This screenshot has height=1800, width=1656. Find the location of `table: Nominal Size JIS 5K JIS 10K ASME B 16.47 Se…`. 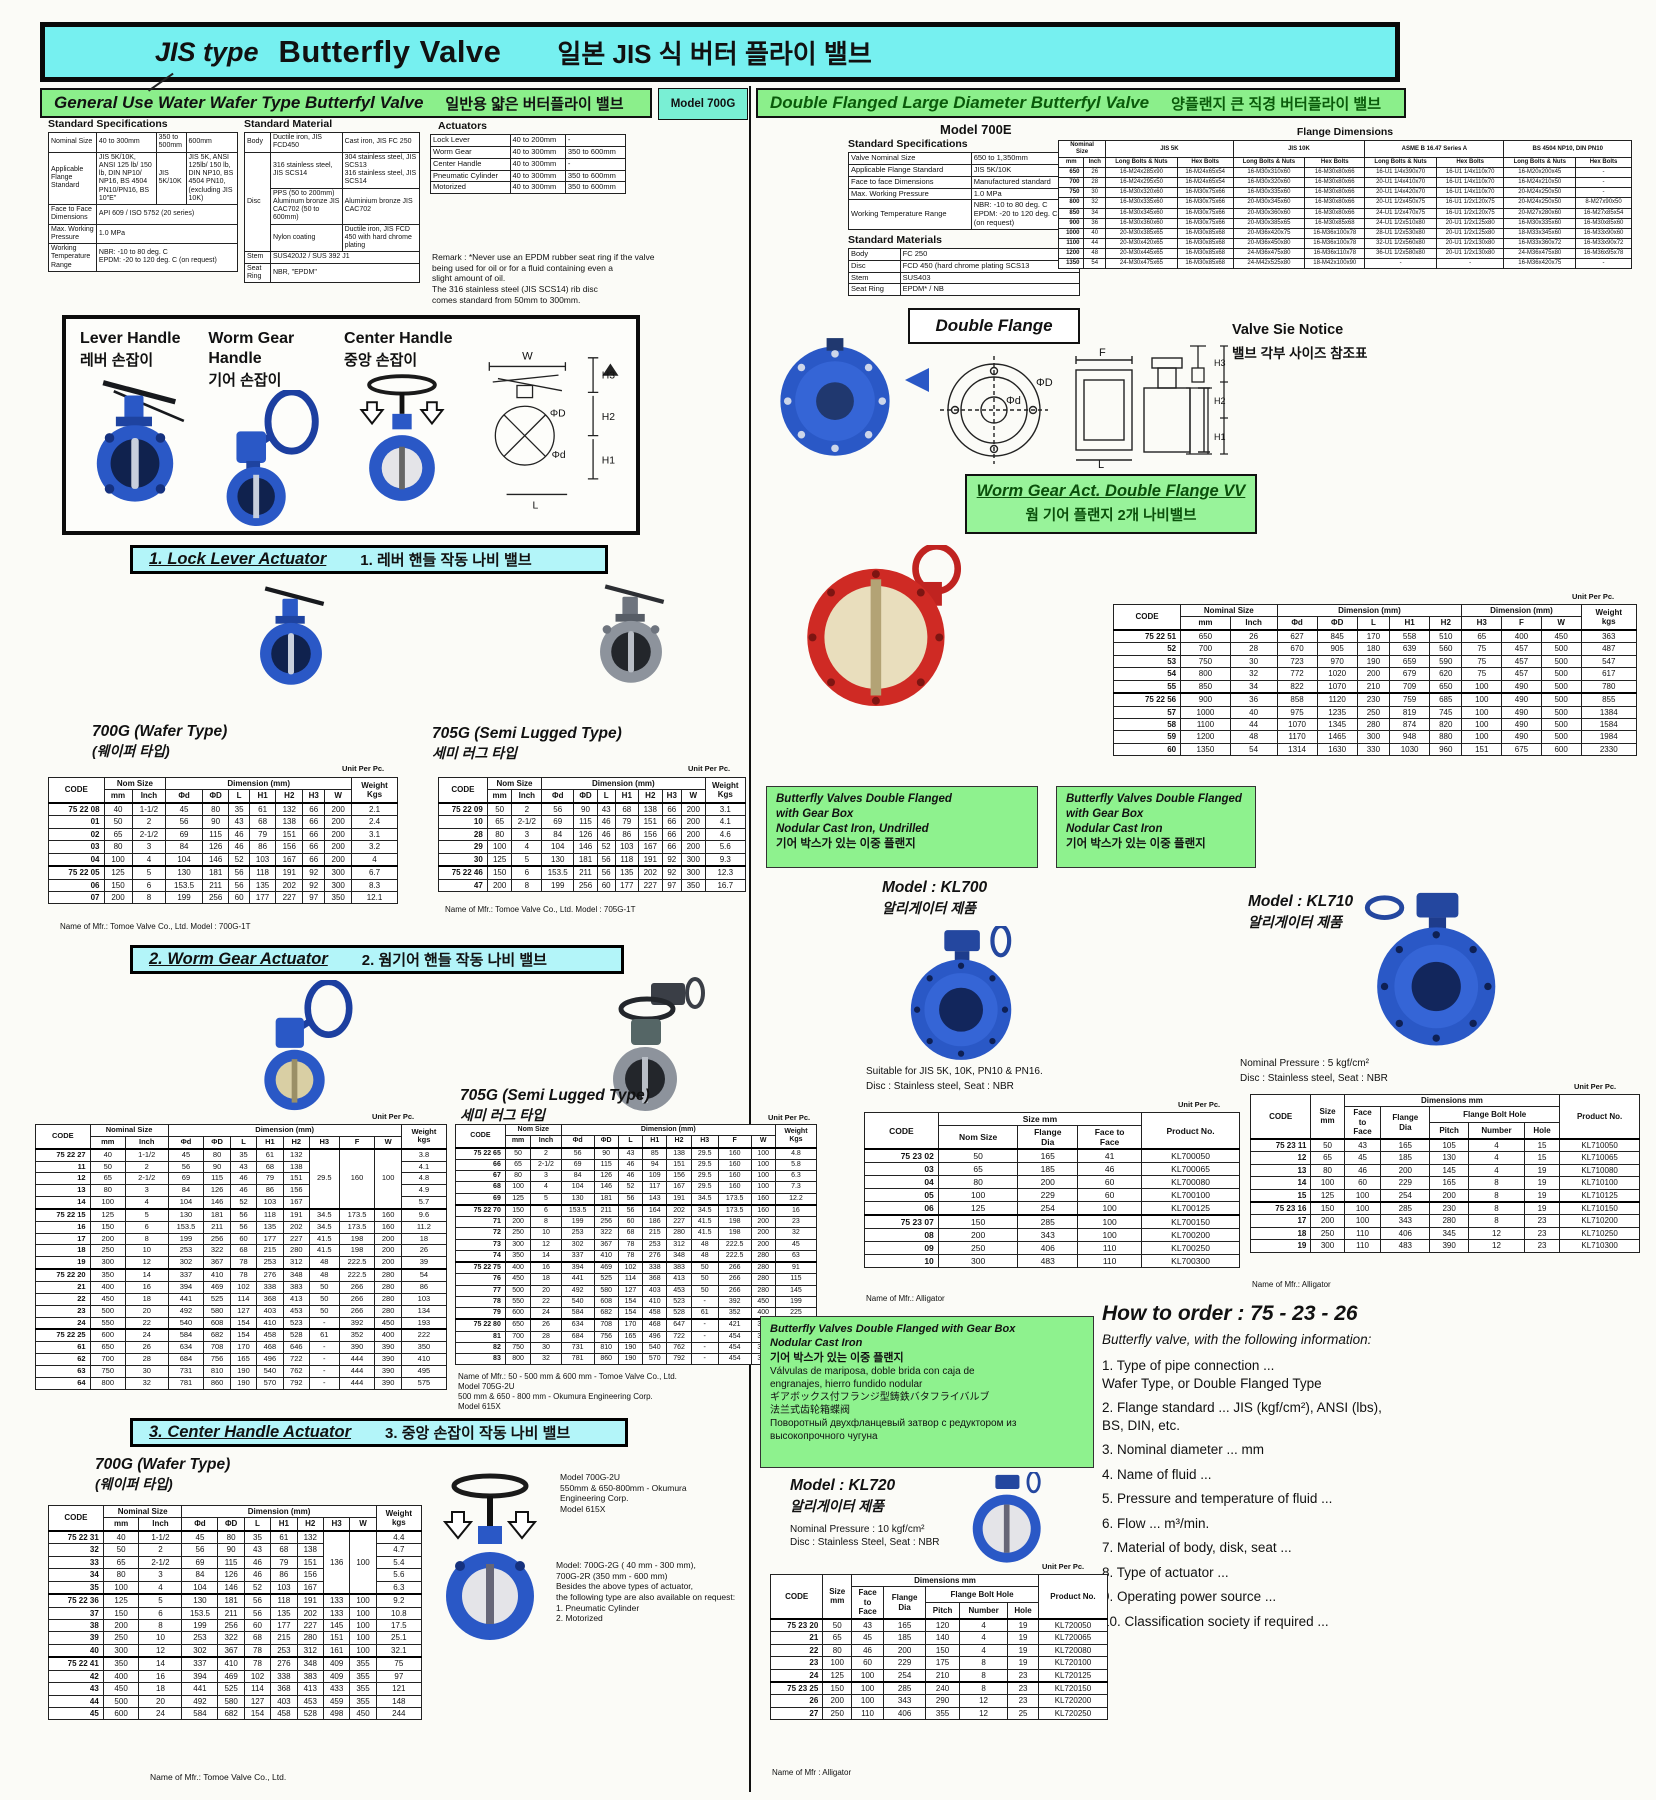

table: Nominal Size JIS 5K JIS 10K ASME B 16.47 Se… is located at coordinates (1344, 204).